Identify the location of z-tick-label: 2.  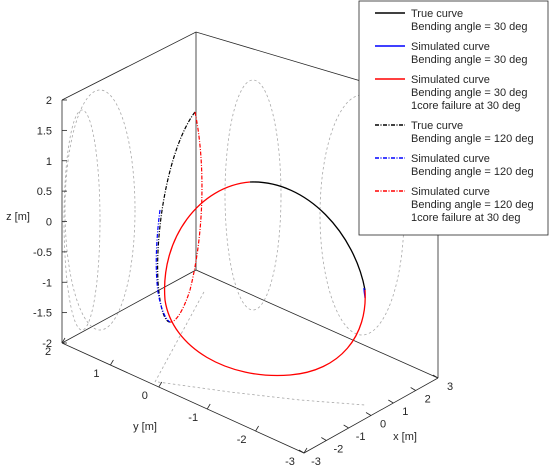
(49, 101).